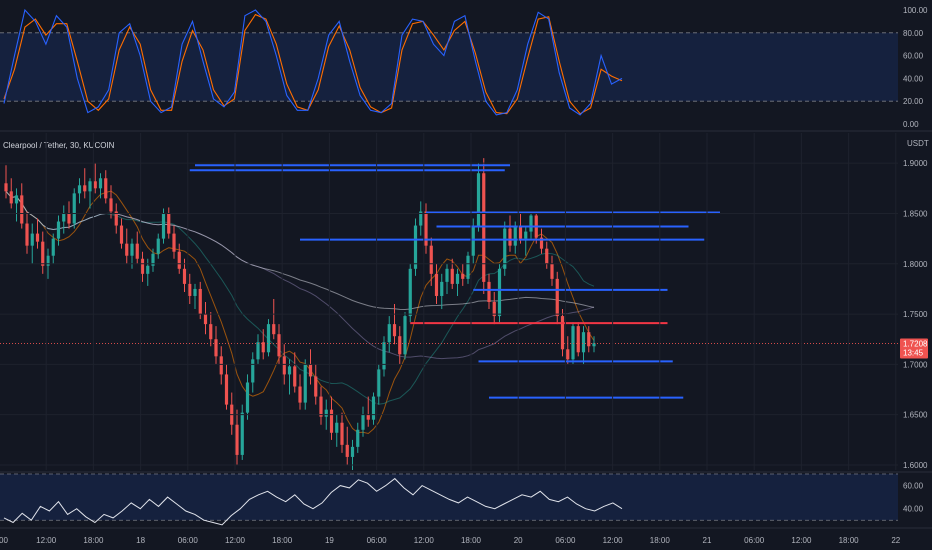 The height and width of the screenshot is (550, 932). I want to click on time-tick-label: 00, so click(4, 540).